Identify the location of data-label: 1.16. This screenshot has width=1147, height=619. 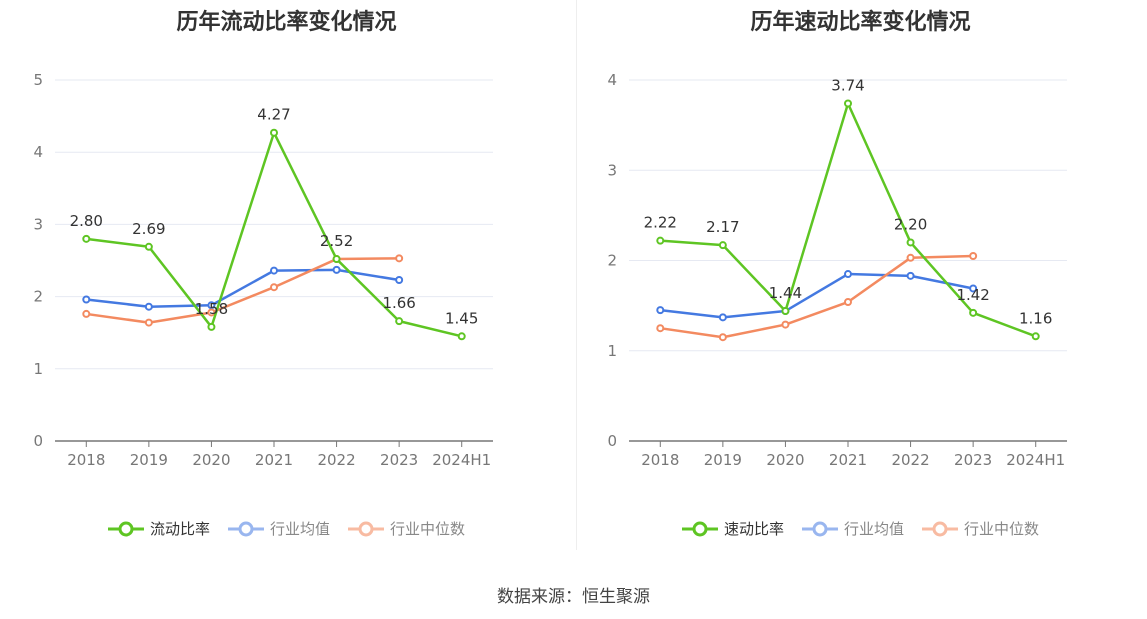
(1035, 318).